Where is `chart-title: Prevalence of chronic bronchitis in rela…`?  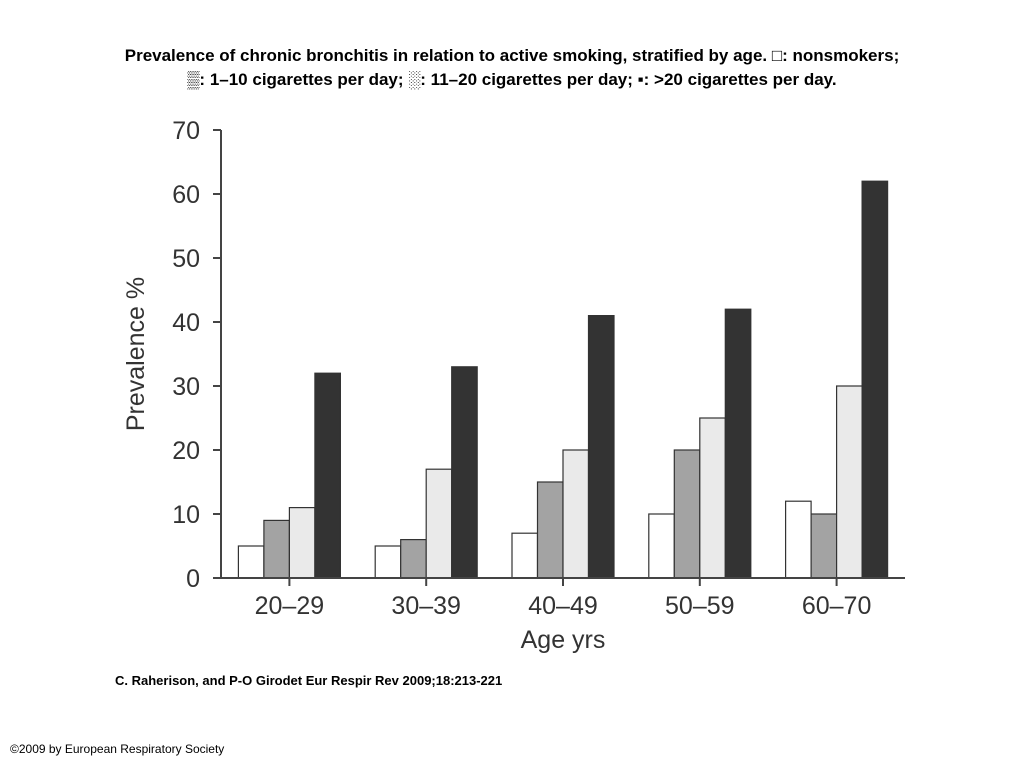
chart-title: Prevalence of chronic bronchitis in rela… is located at coordinates (512, 68).